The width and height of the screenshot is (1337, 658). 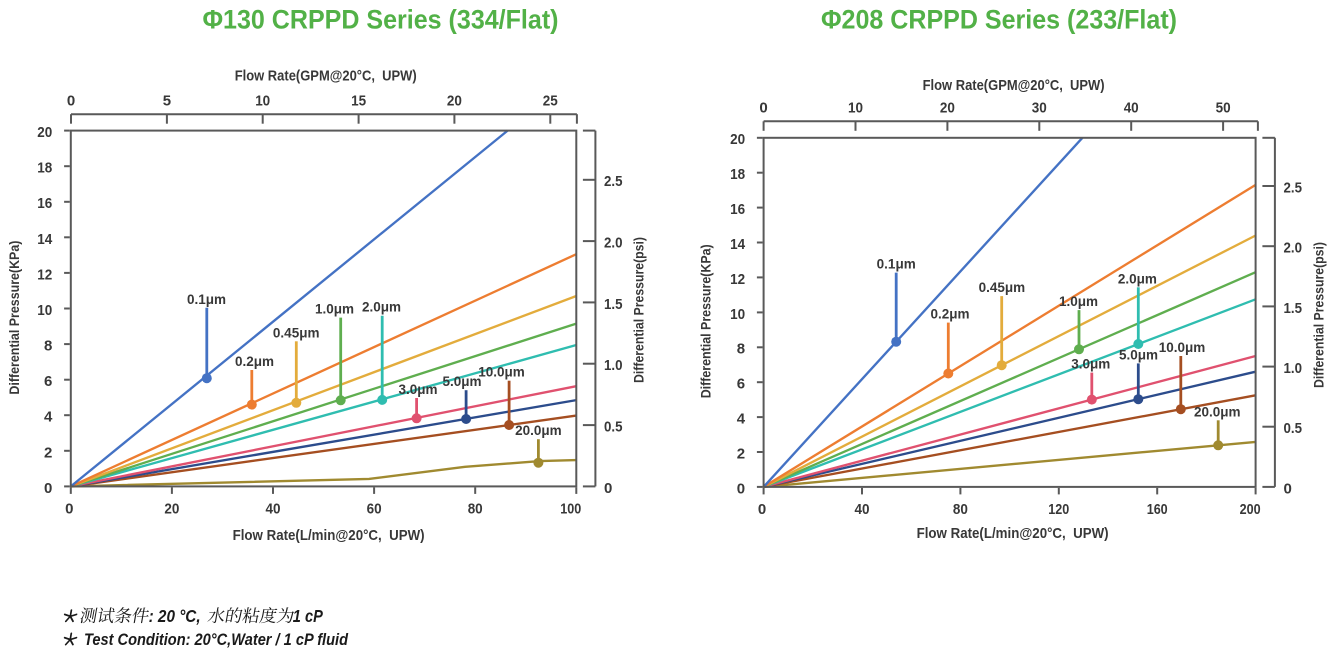 I want to click on svg-text: 15, so click(x=358, y=100).